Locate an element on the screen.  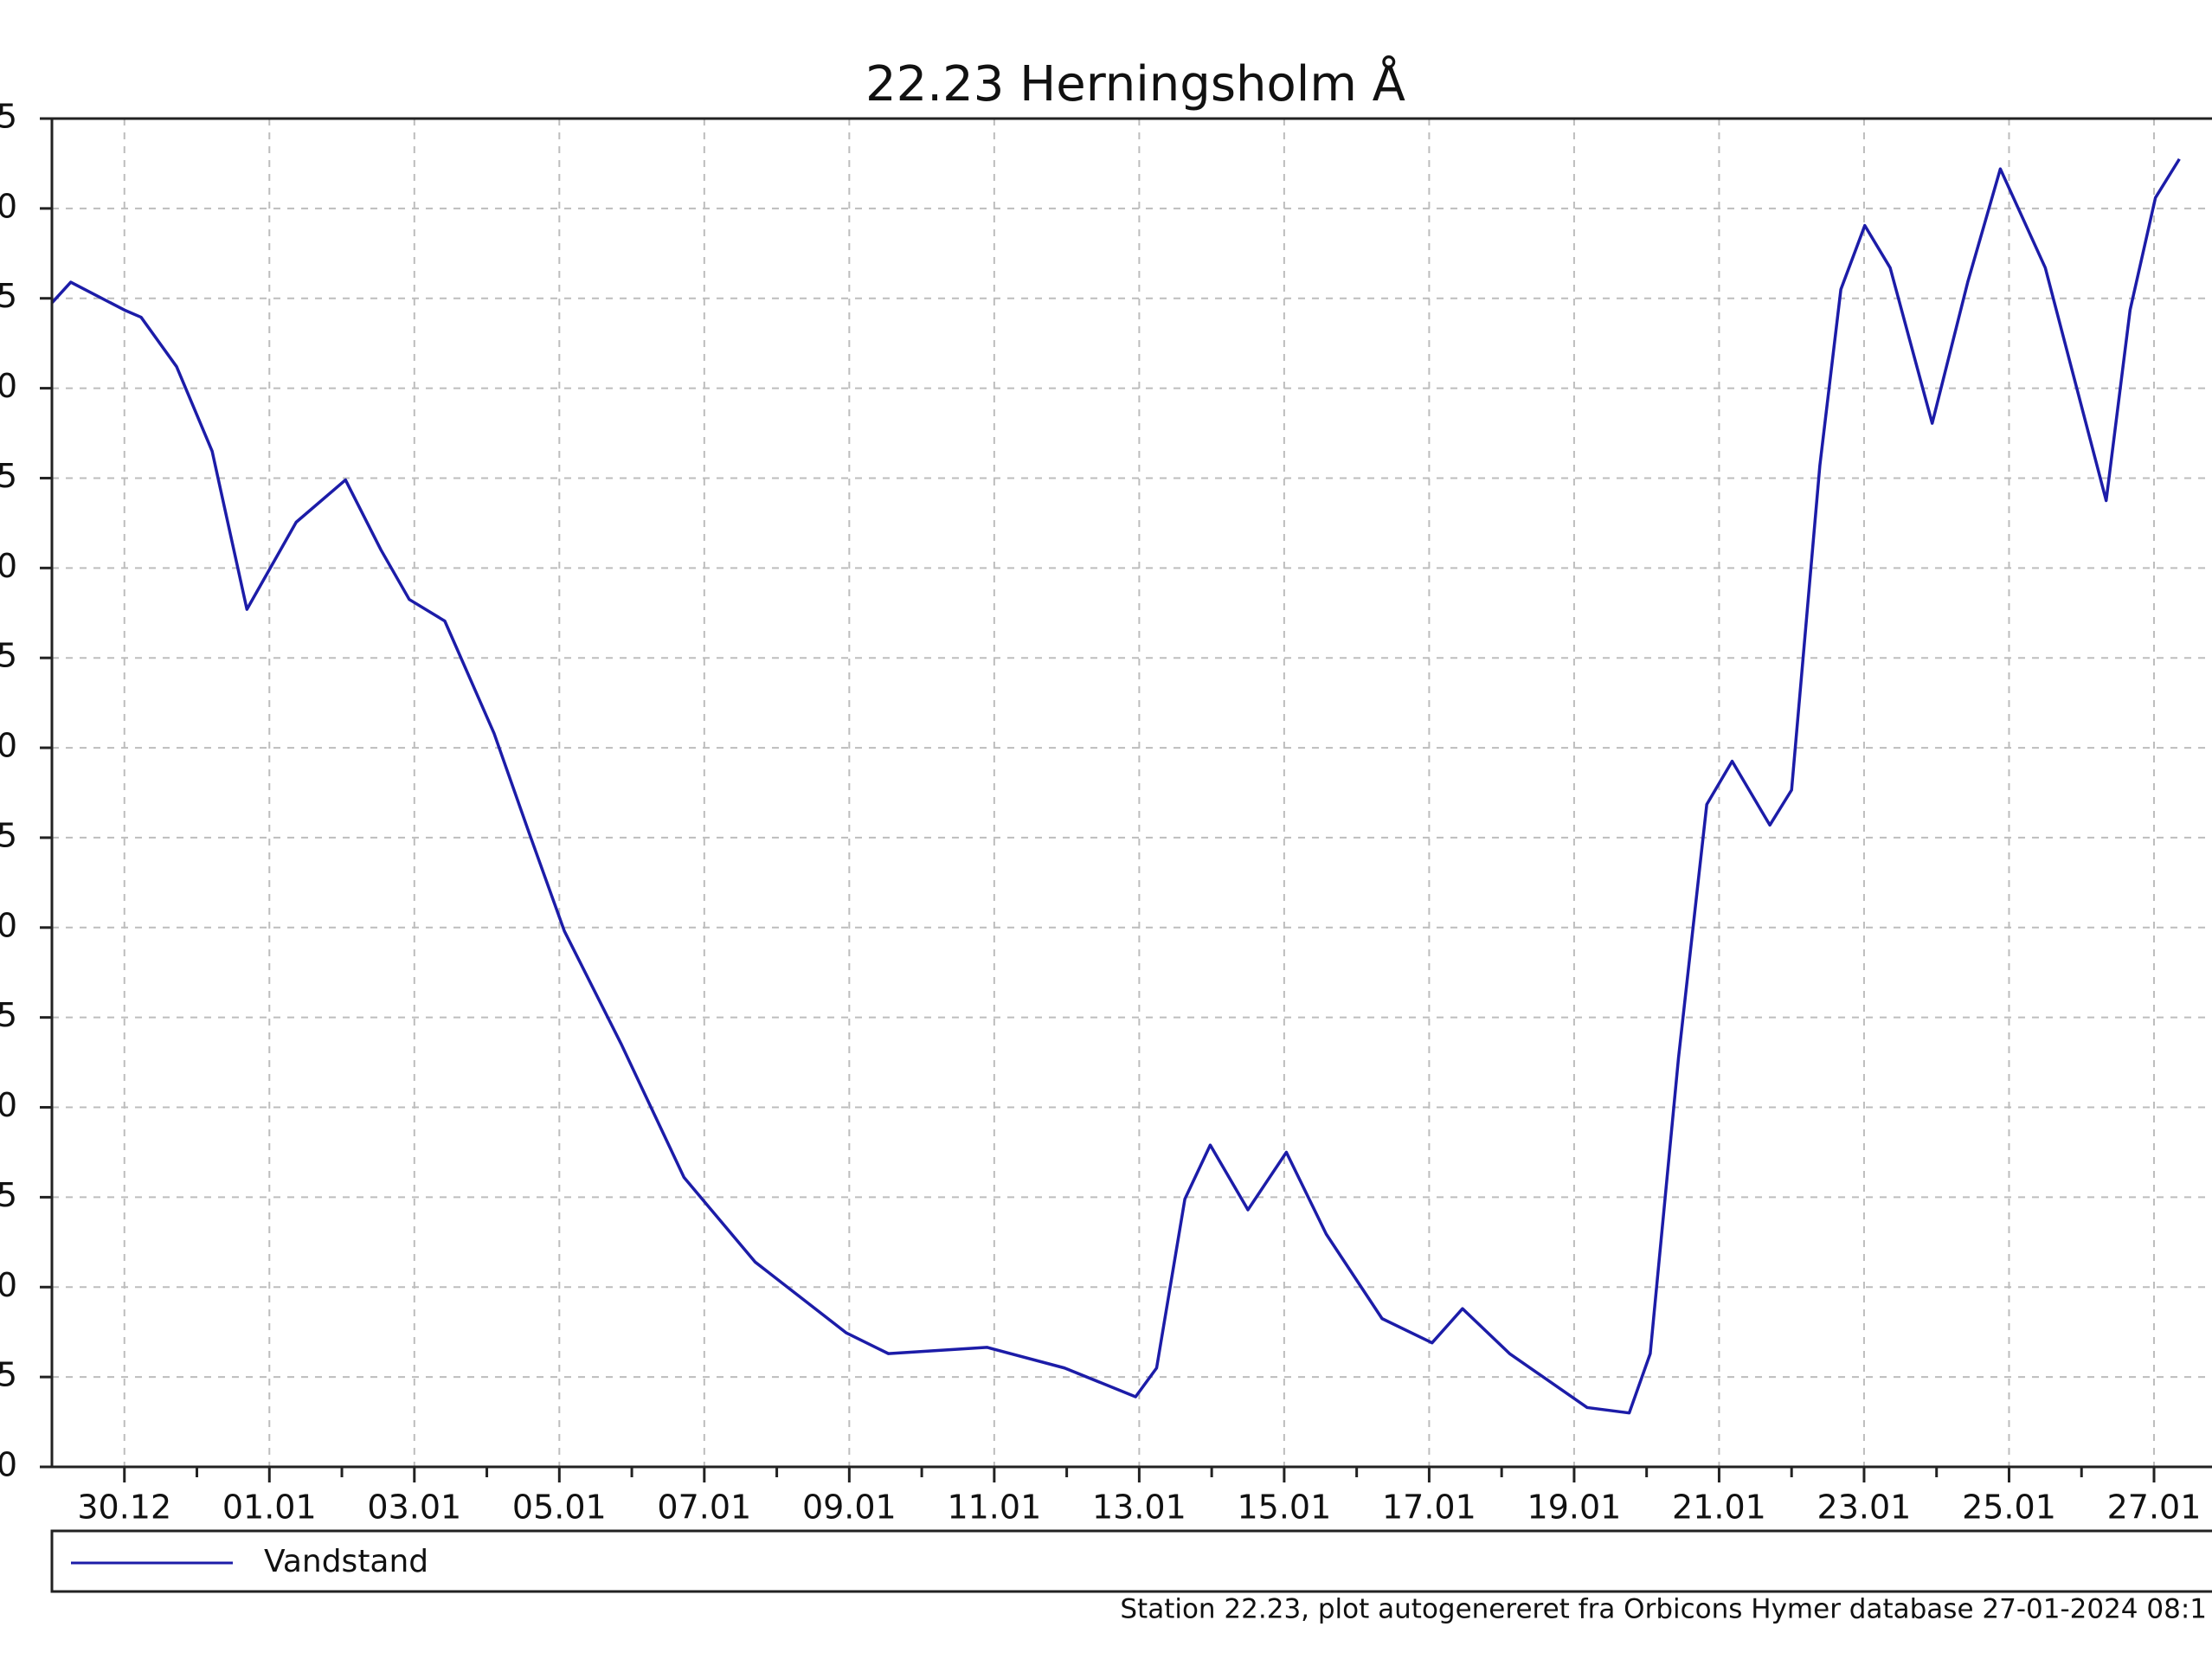
x-tick-label: 03.01 is located at coordinates (414, 1508).